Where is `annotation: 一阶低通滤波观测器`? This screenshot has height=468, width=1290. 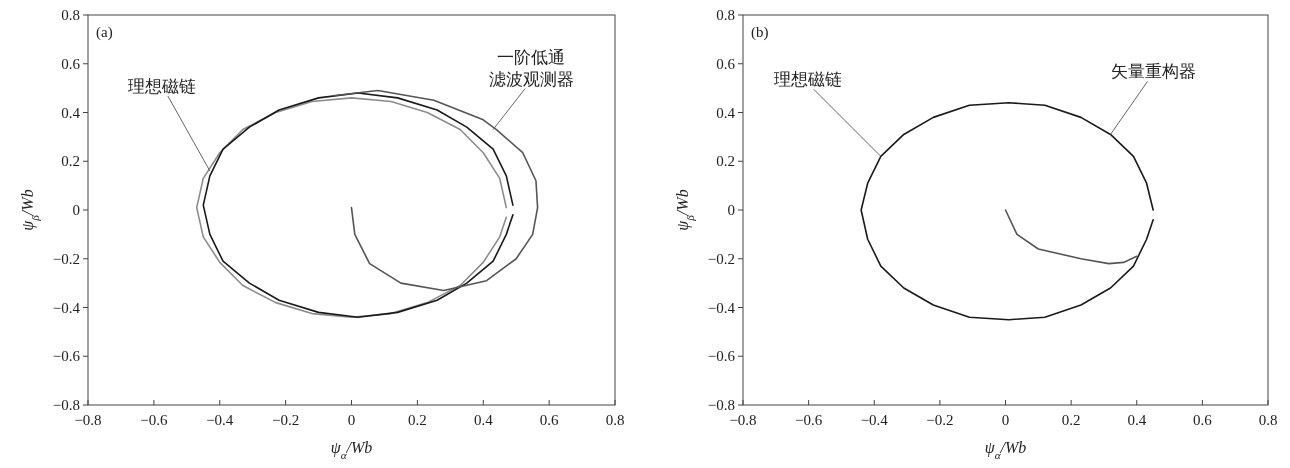
annotation: 一阶低通滤波观测器 is located at coordinates (531, 68).